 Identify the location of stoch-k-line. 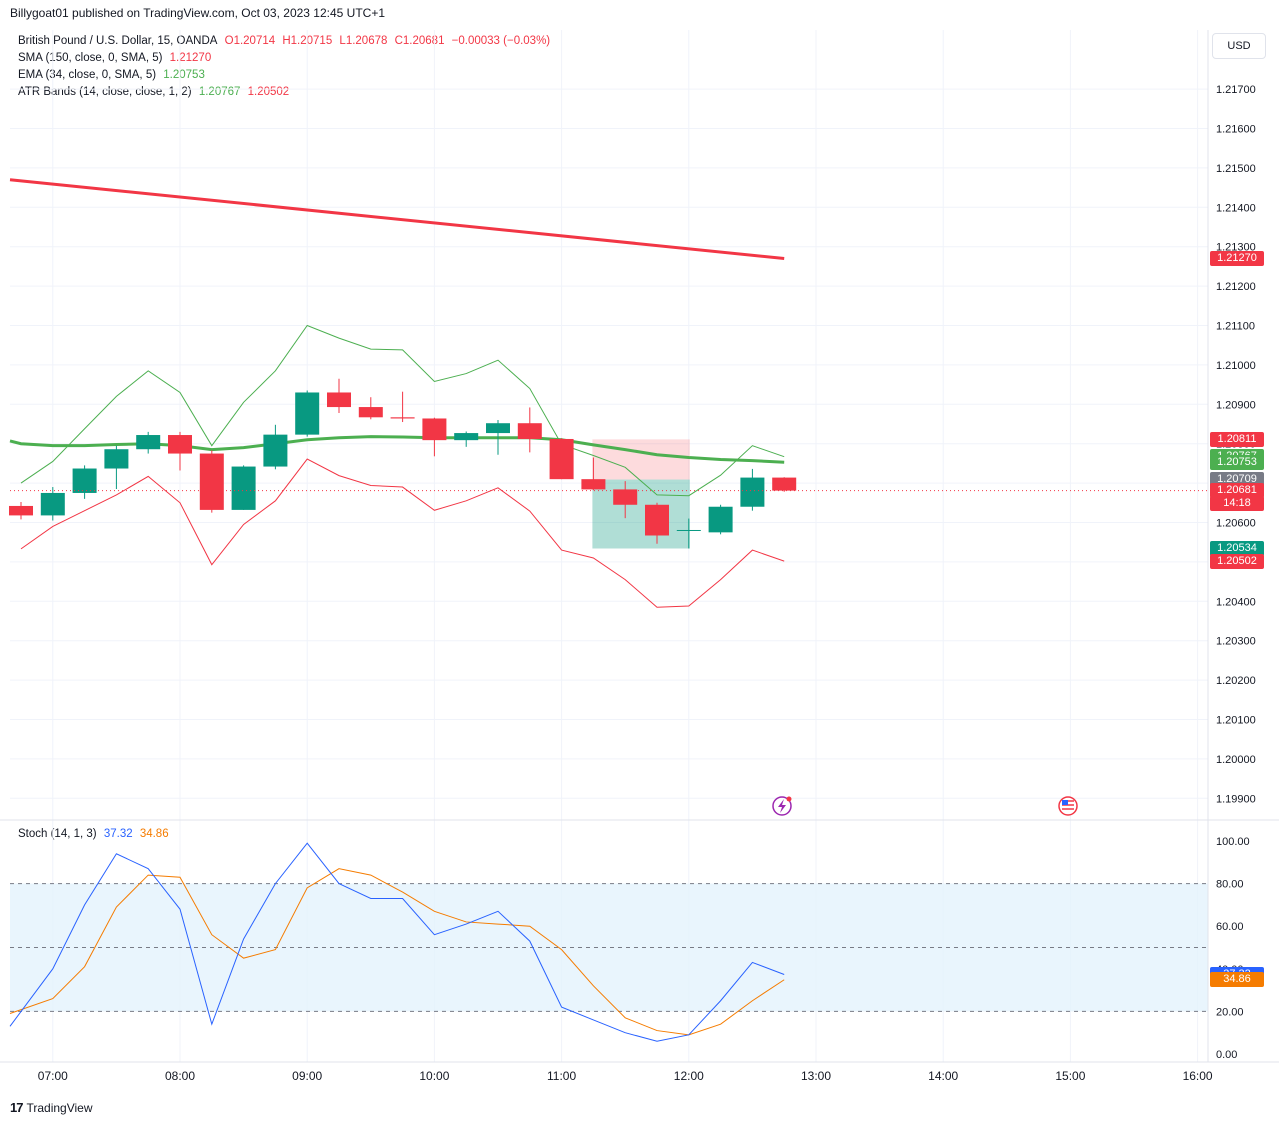
(397, 942).